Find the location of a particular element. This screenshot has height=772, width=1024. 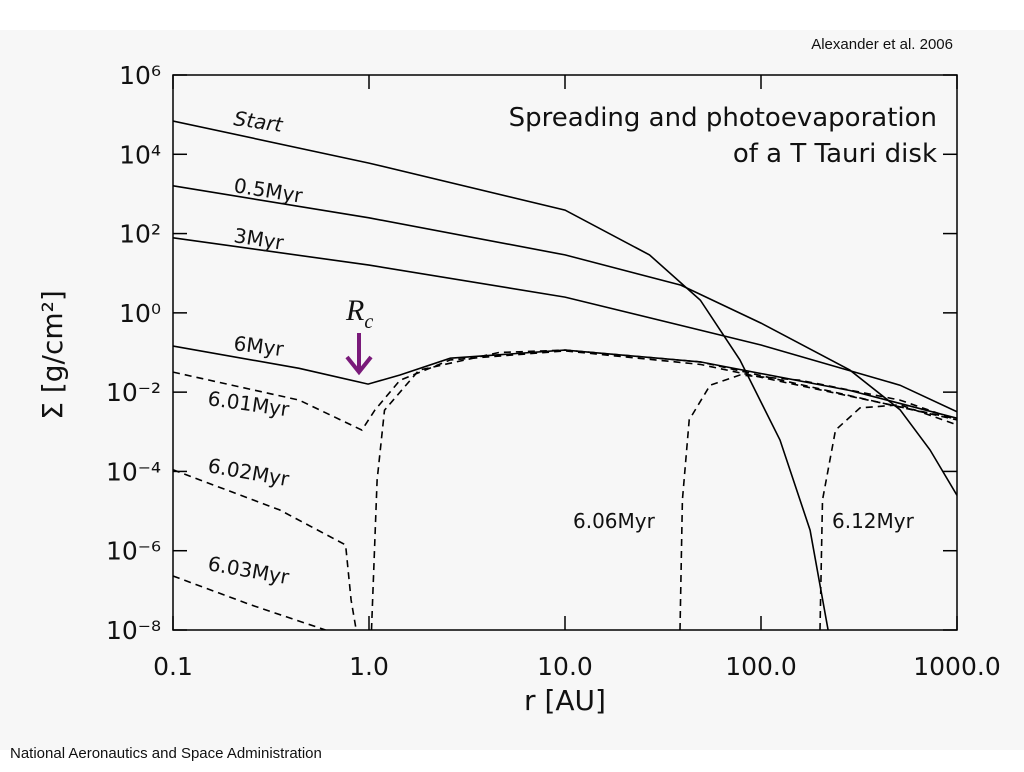

marker-label-sub: c is located at coordinates (368, 322).